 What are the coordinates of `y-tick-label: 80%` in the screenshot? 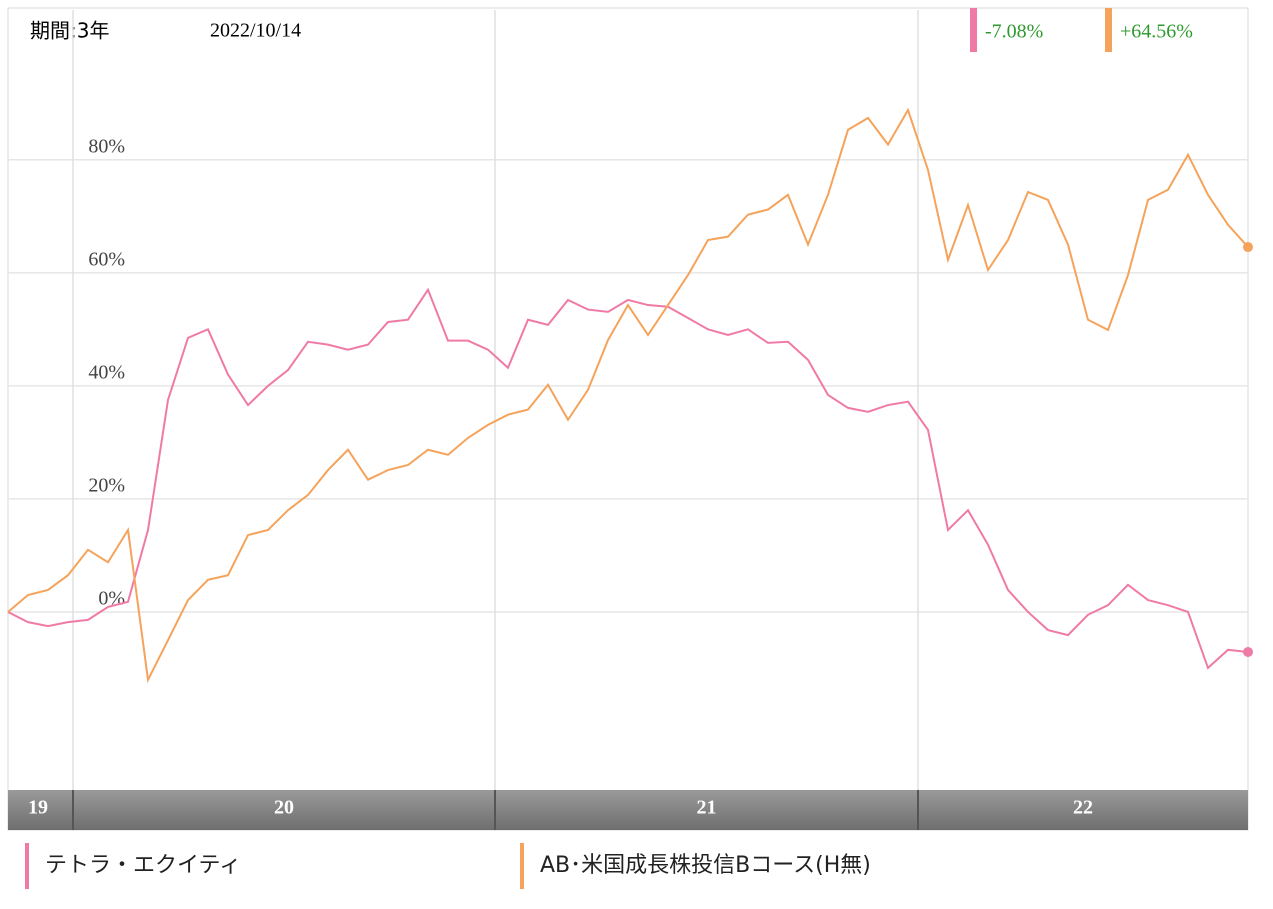 It's located at (106, 146).